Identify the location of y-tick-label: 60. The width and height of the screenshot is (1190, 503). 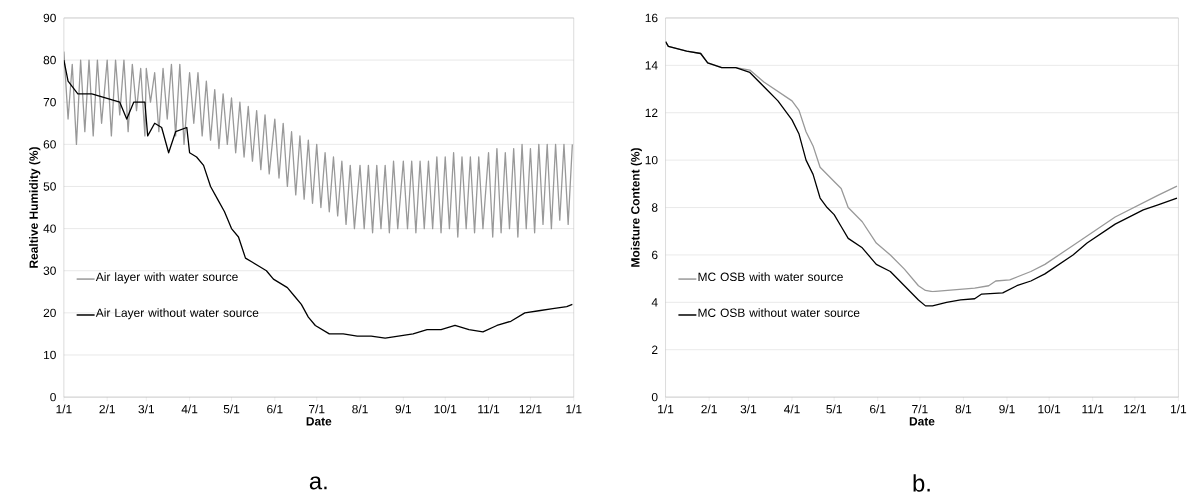
(49, 144).